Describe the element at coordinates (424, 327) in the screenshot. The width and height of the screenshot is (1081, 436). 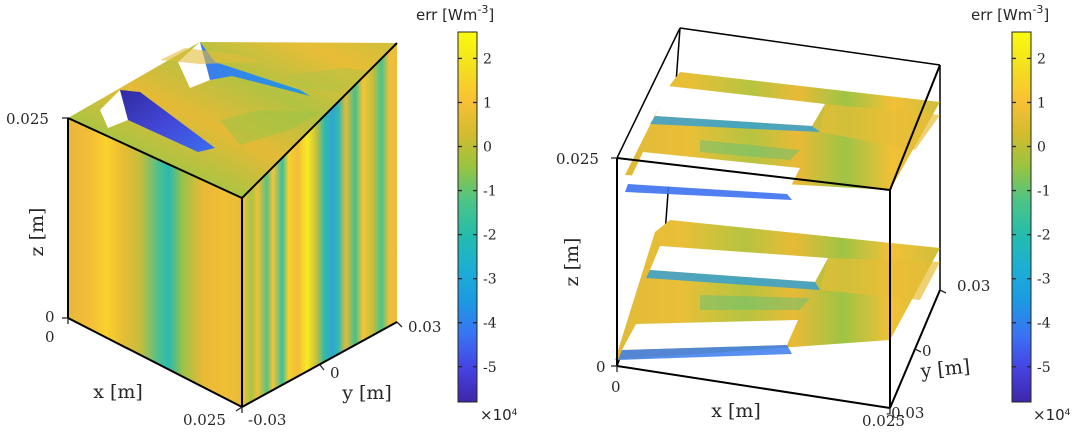
I see `left-y-tick-max: 0.03` at that location.